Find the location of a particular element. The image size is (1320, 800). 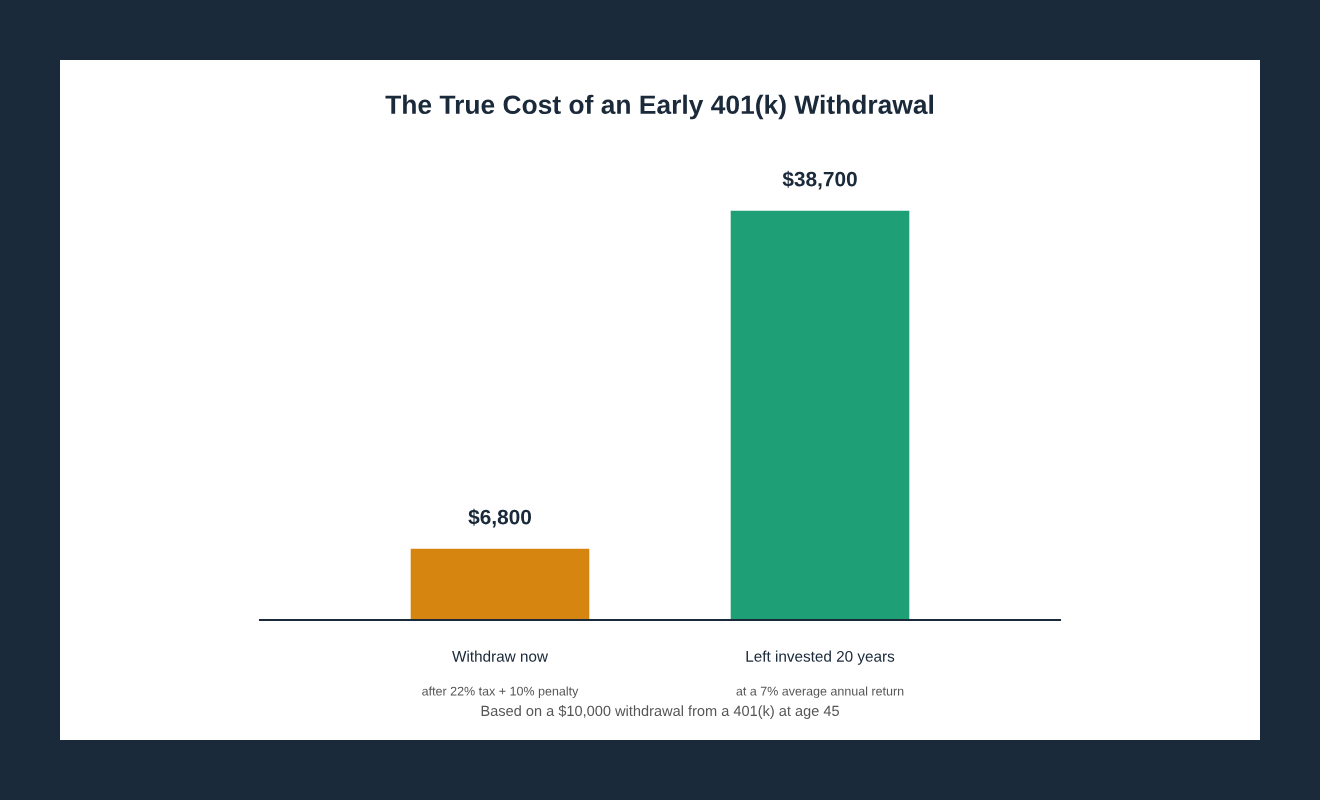

text: after 22% tax + 10% penalty is located at coordinates (500, 692).